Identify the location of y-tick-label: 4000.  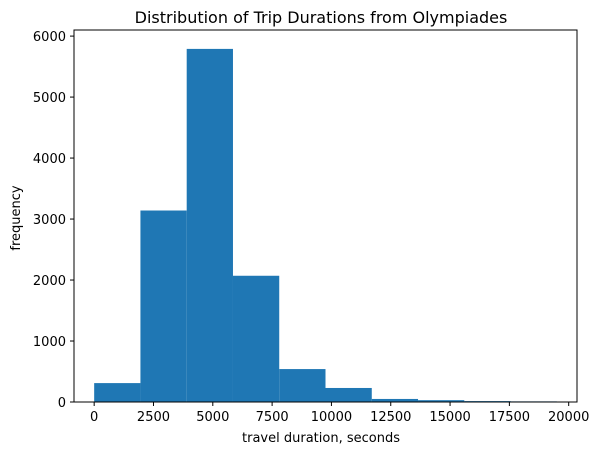
(49, 159).